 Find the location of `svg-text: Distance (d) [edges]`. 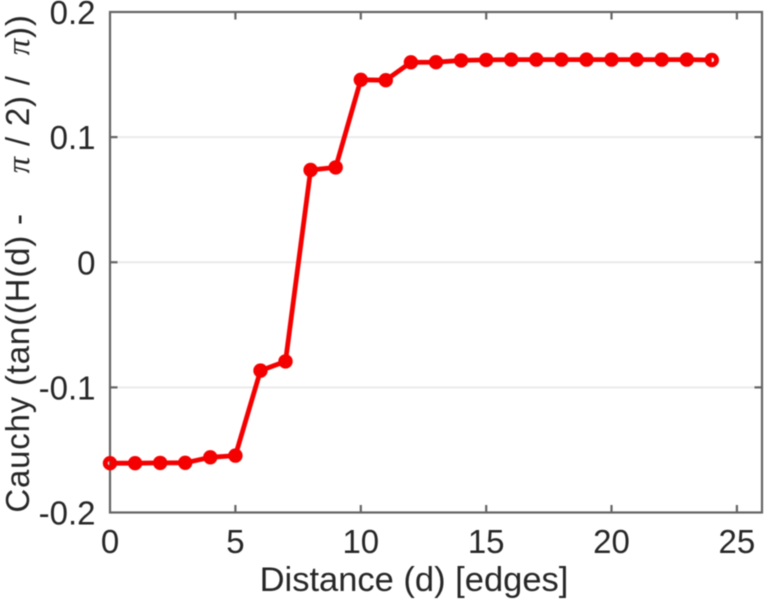

svg-text: Distance (d) [edges] is located at coordinates (414, 580).